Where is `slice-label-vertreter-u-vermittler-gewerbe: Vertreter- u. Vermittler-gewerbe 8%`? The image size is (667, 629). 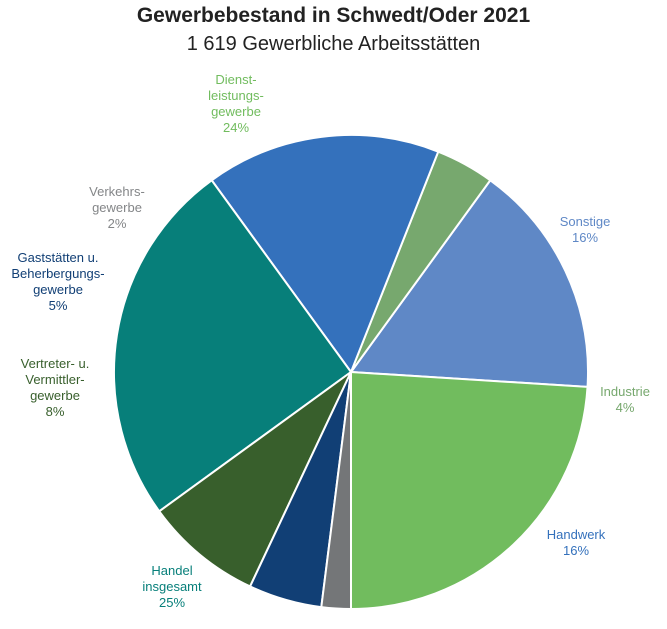 slice-label-vertreter-u-vermittler-gewerbe: Vertreter- u. Vermittler-gewerbe 8% is located at coordinates (55, 387).